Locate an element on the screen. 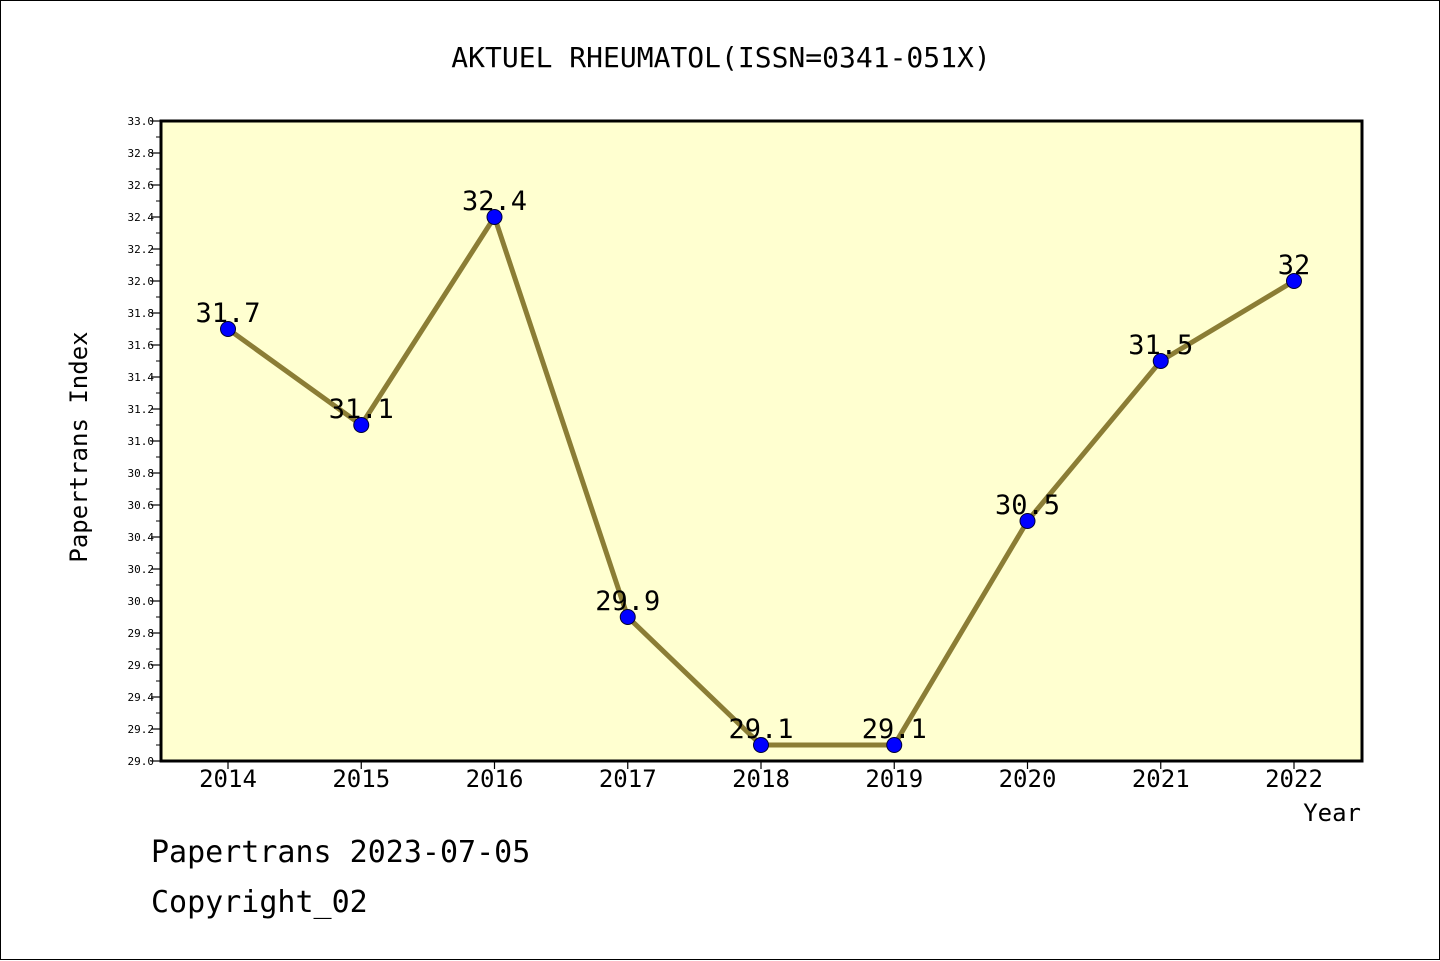  x-tick-label: 2017 is located at coordinates (628, 779).